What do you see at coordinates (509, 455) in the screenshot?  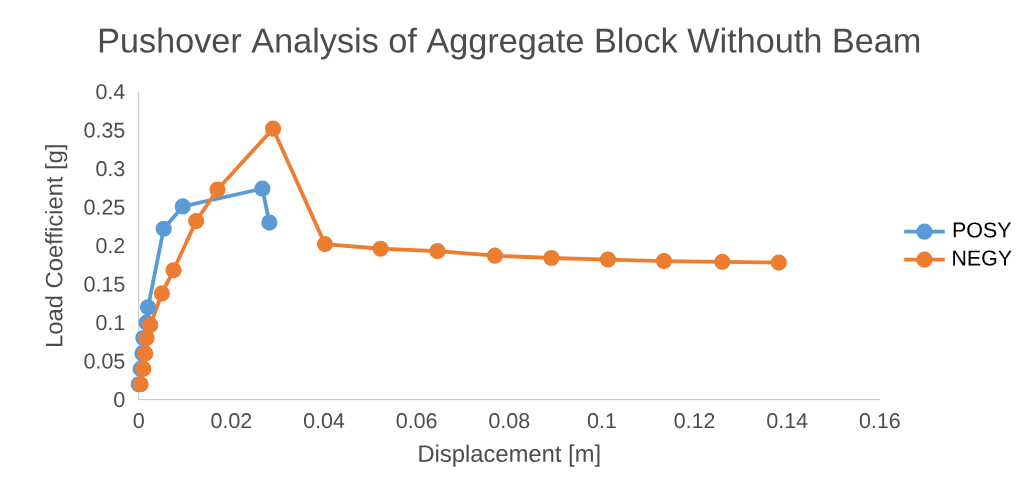 I see `x-axis-title: Displacement [m]` at bounding box center [509, 455].